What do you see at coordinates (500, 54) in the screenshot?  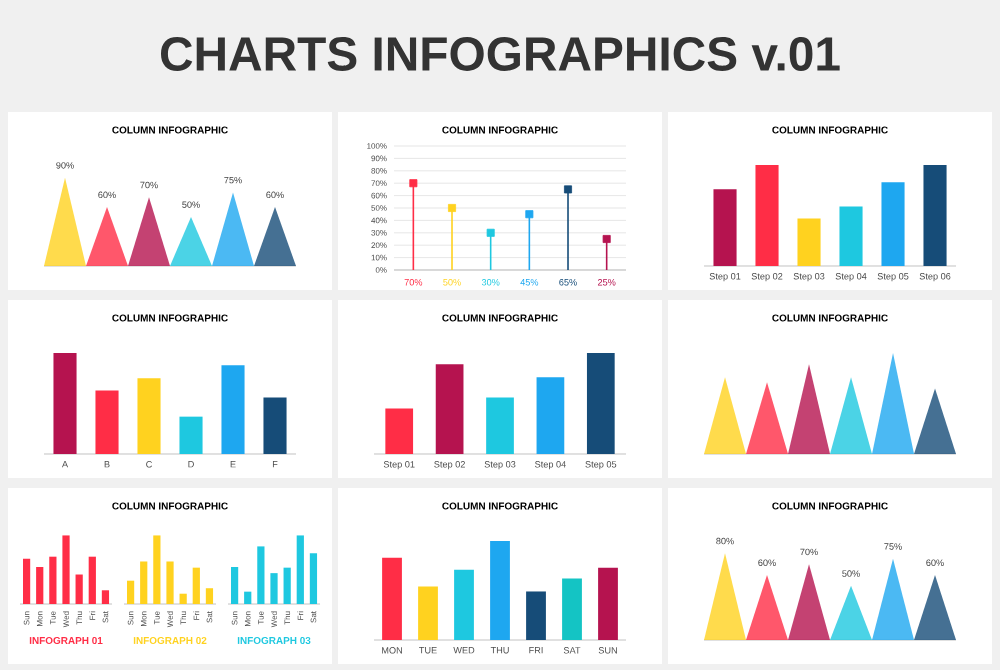 I see `text: CHARTS INFOGRAPHICS v.01` at bounding box center [500, 54].